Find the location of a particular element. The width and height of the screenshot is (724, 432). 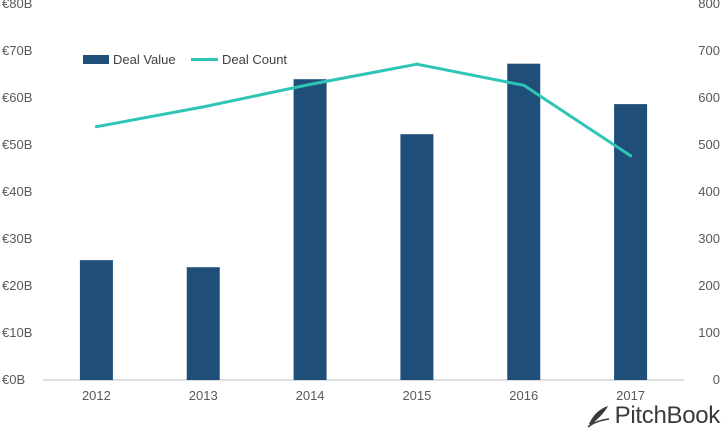

brand: PitchBook is located at coordinates (652, 416).